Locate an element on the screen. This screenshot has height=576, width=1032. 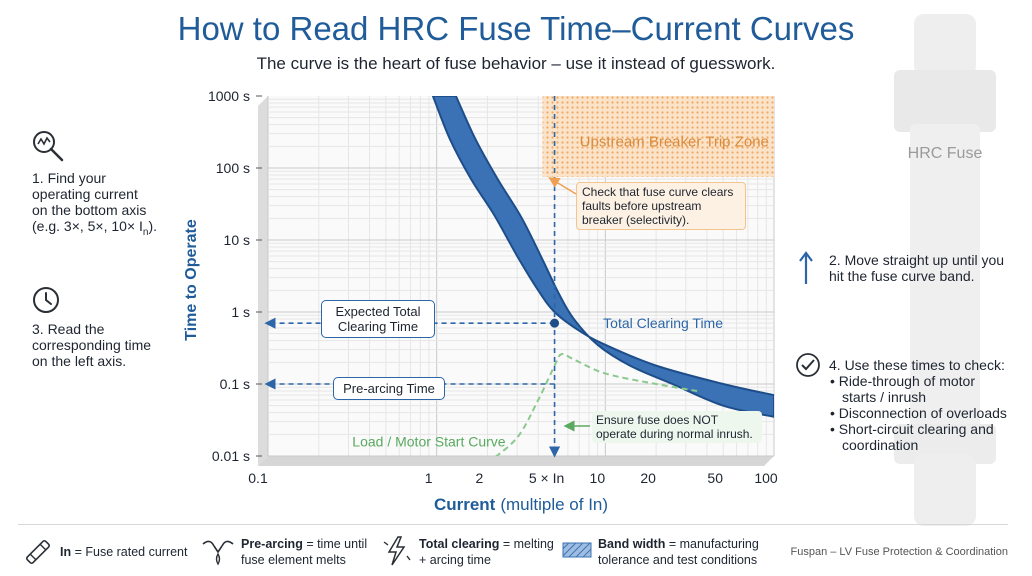
x-tick-label: 20 is located at coordinates (648, 478).